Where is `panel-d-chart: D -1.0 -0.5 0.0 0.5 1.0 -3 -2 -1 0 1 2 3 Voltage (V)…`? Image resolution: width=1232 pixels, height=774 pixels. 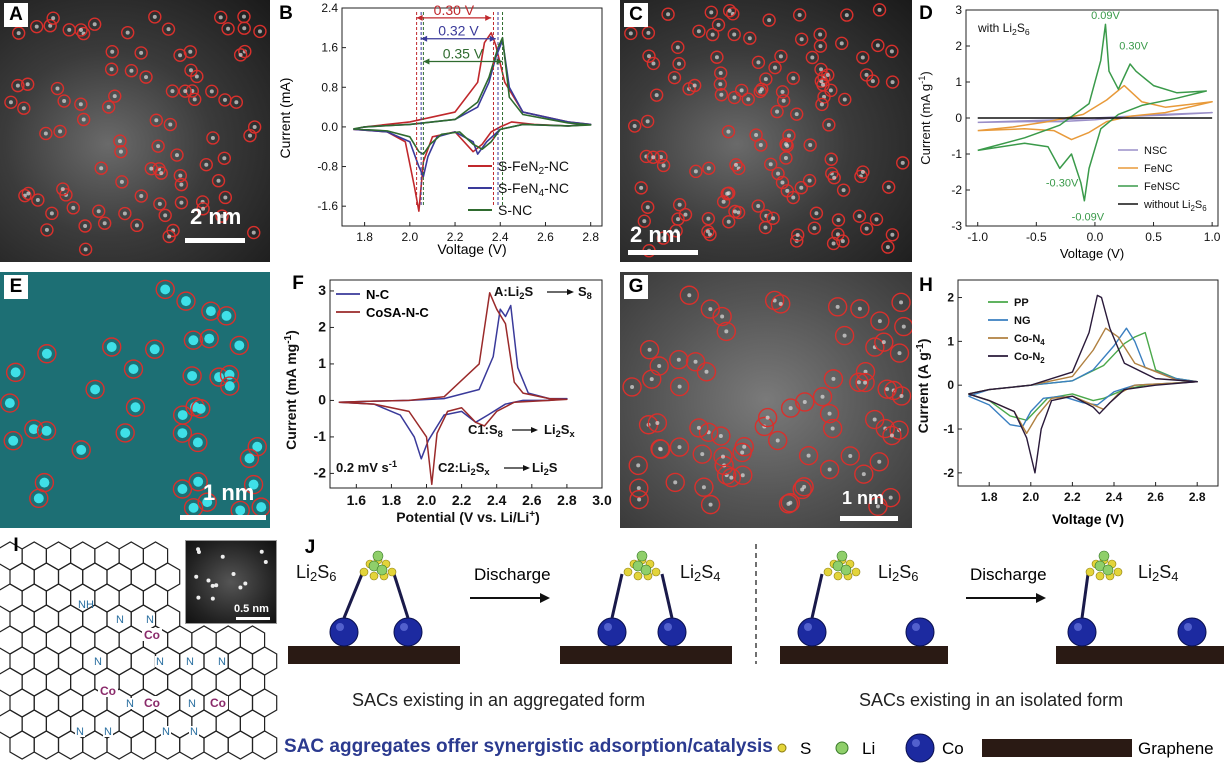 panel-d-chart: D -1.0 -0.5 0.0 0.5 1.0 -3 -2 -1 0 1 2 3 Voltage (V)… is located at coordinates (1072, 131).